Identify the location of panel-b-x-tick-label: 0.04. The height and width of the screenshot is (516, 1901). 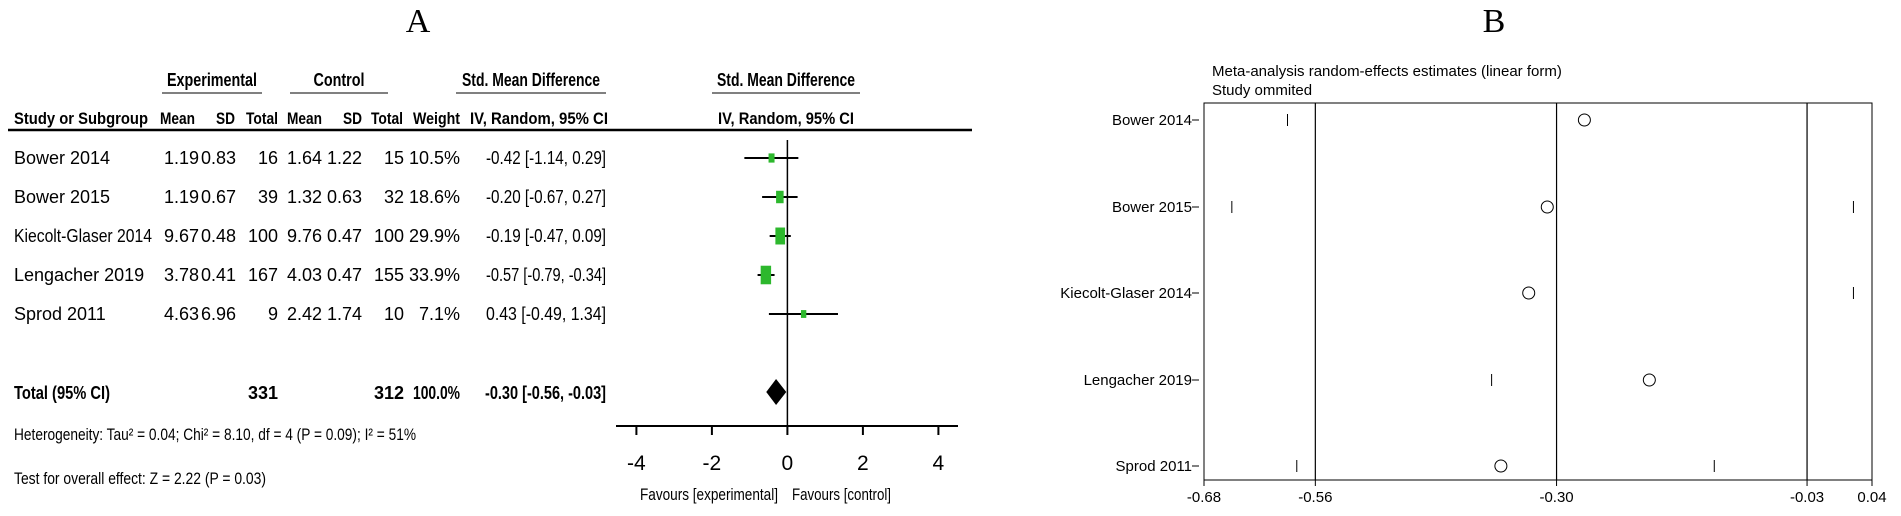
(1871, 497).